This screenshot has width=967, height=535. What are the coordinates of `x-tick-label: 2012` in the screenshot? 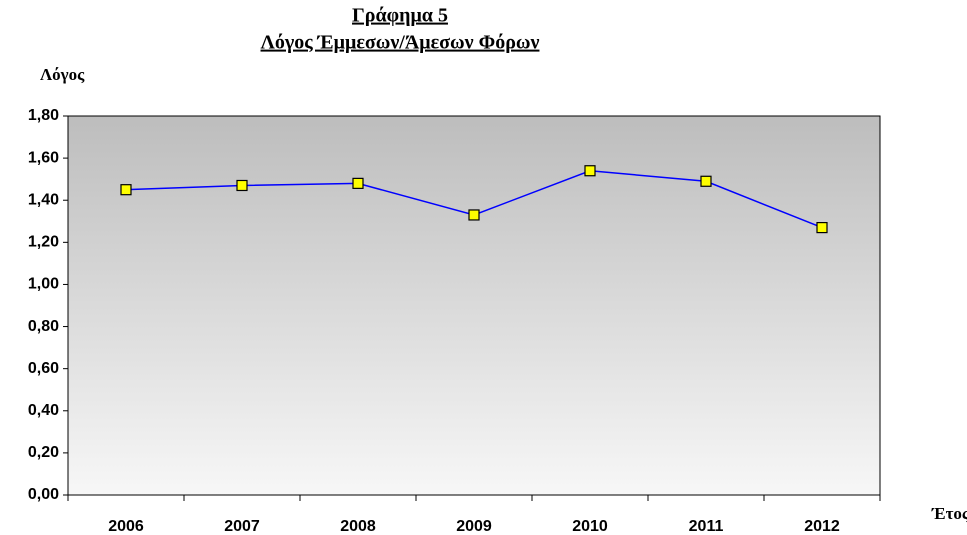 It's located at (822, 526).